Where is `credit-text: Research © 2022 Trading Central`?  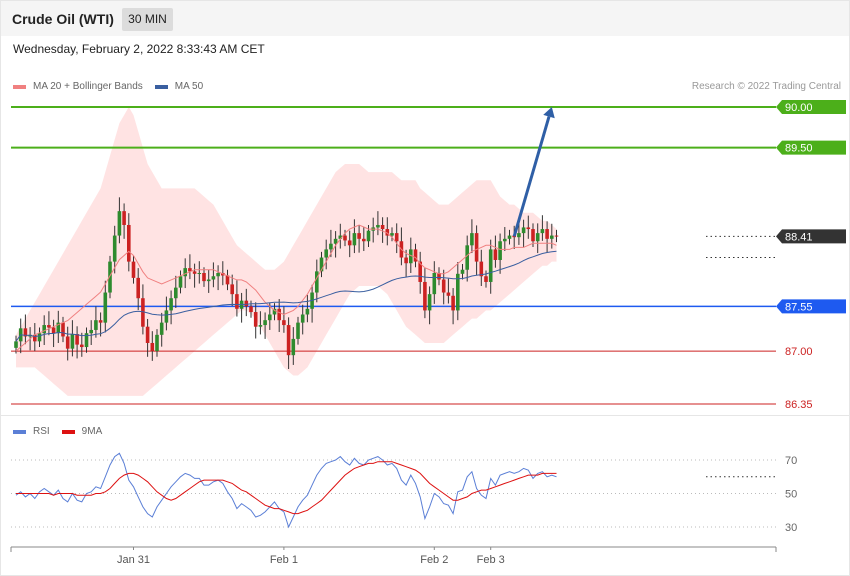 credit-text: Research © 2022 Trading Central is located at coordinates (766, 86).